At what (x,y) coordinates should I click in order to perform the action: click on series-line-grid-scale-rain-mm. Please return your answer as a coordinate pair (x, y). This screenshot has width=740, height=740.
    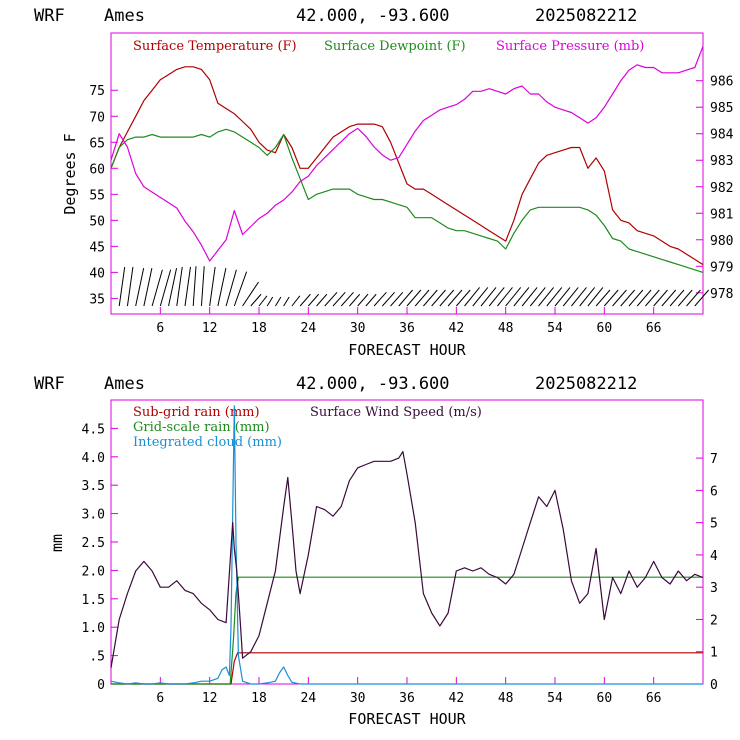
    Looking at the image, I should click on (407, 630).